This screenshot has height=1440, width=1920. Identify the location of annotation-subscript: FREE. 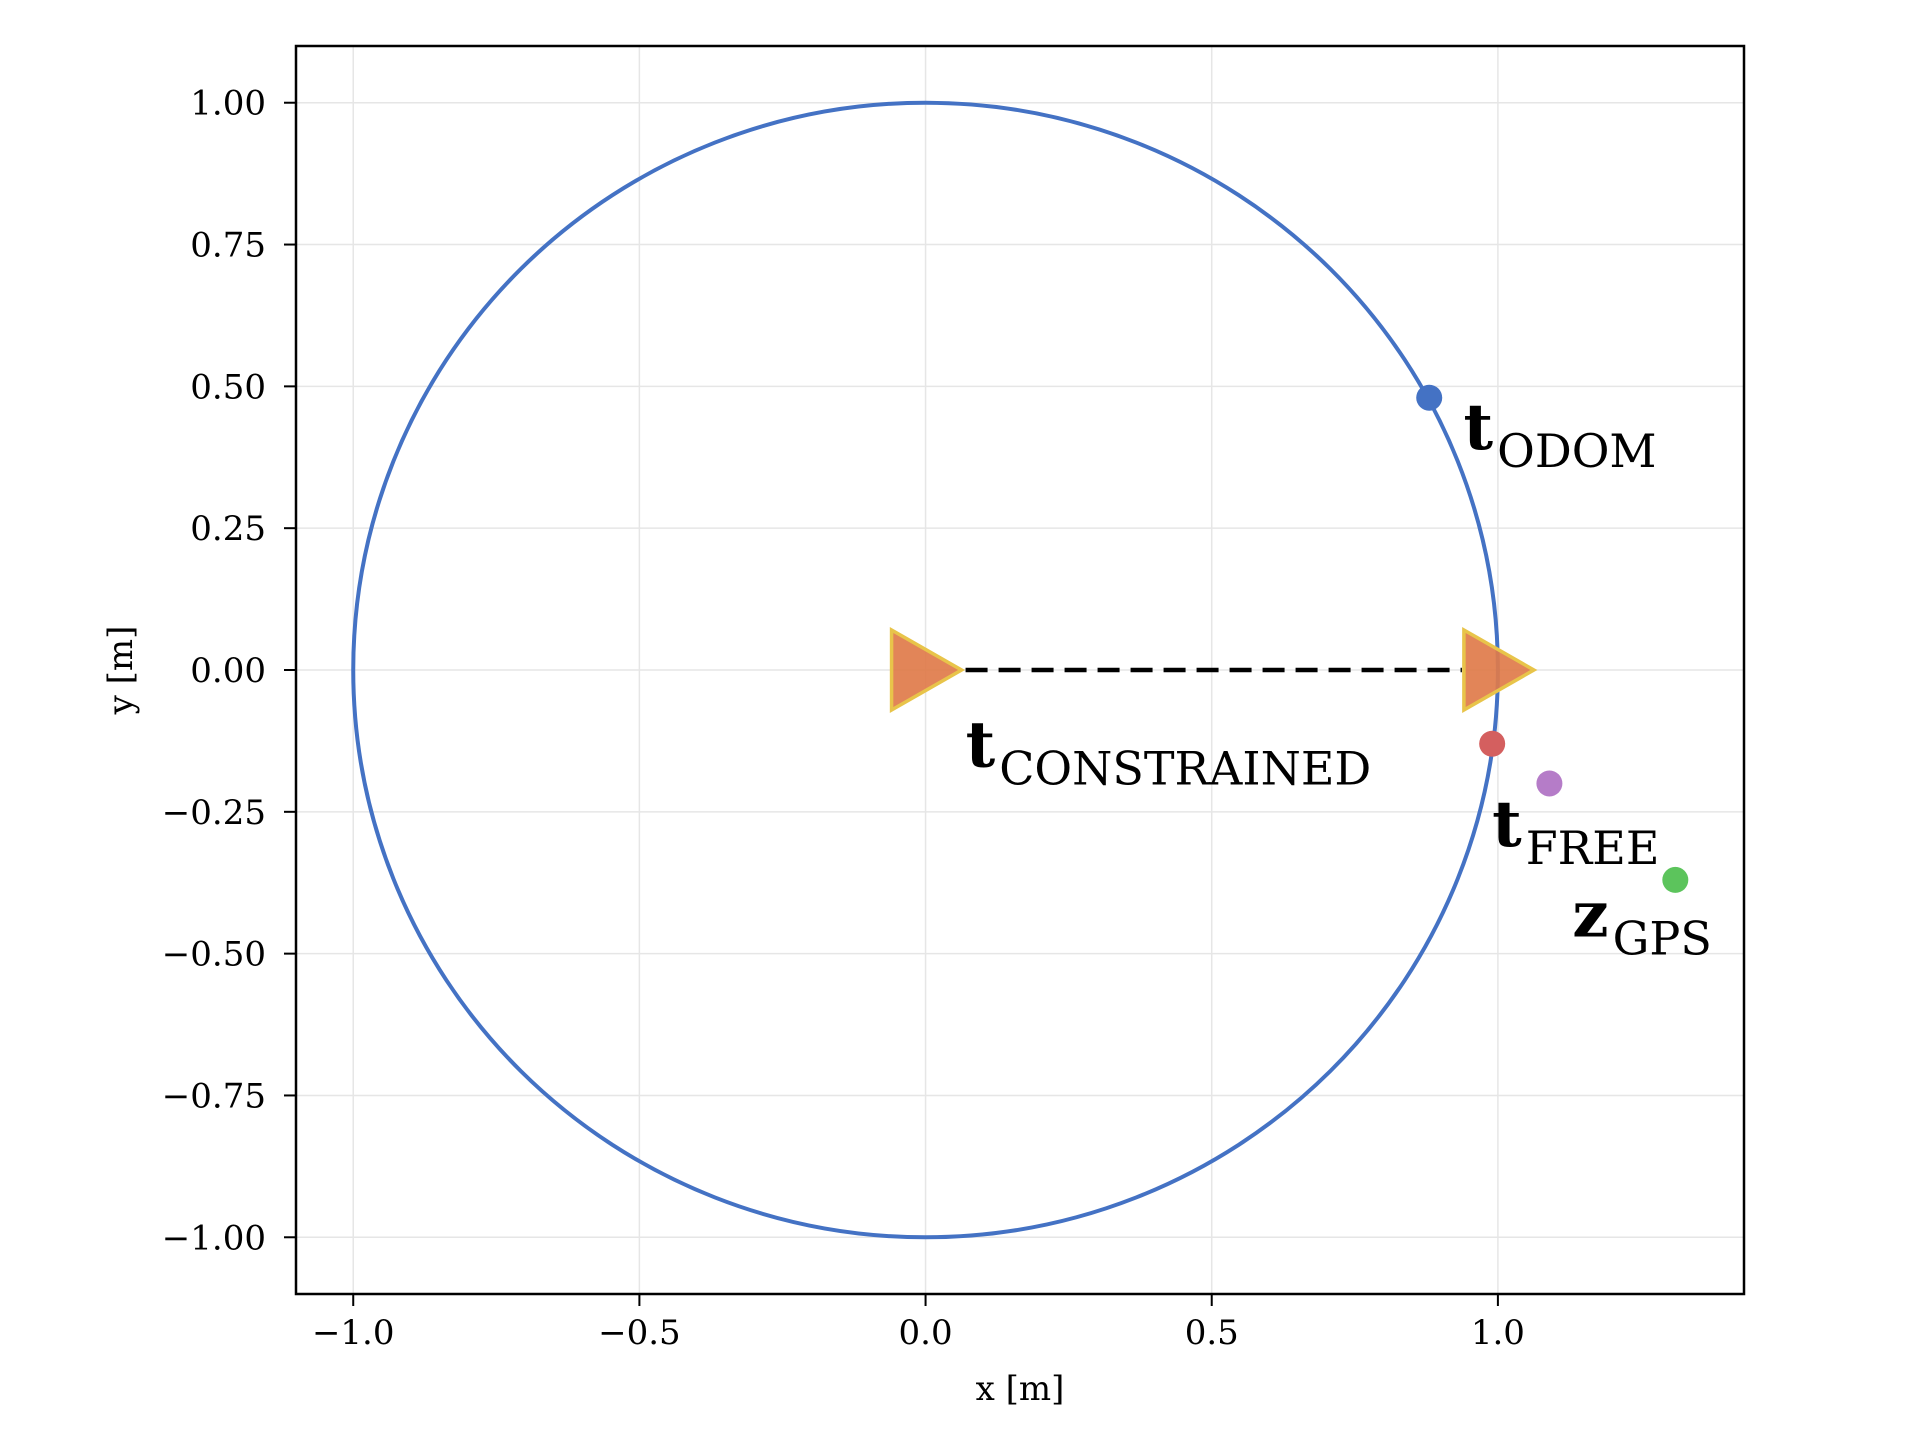
(1593, 848).